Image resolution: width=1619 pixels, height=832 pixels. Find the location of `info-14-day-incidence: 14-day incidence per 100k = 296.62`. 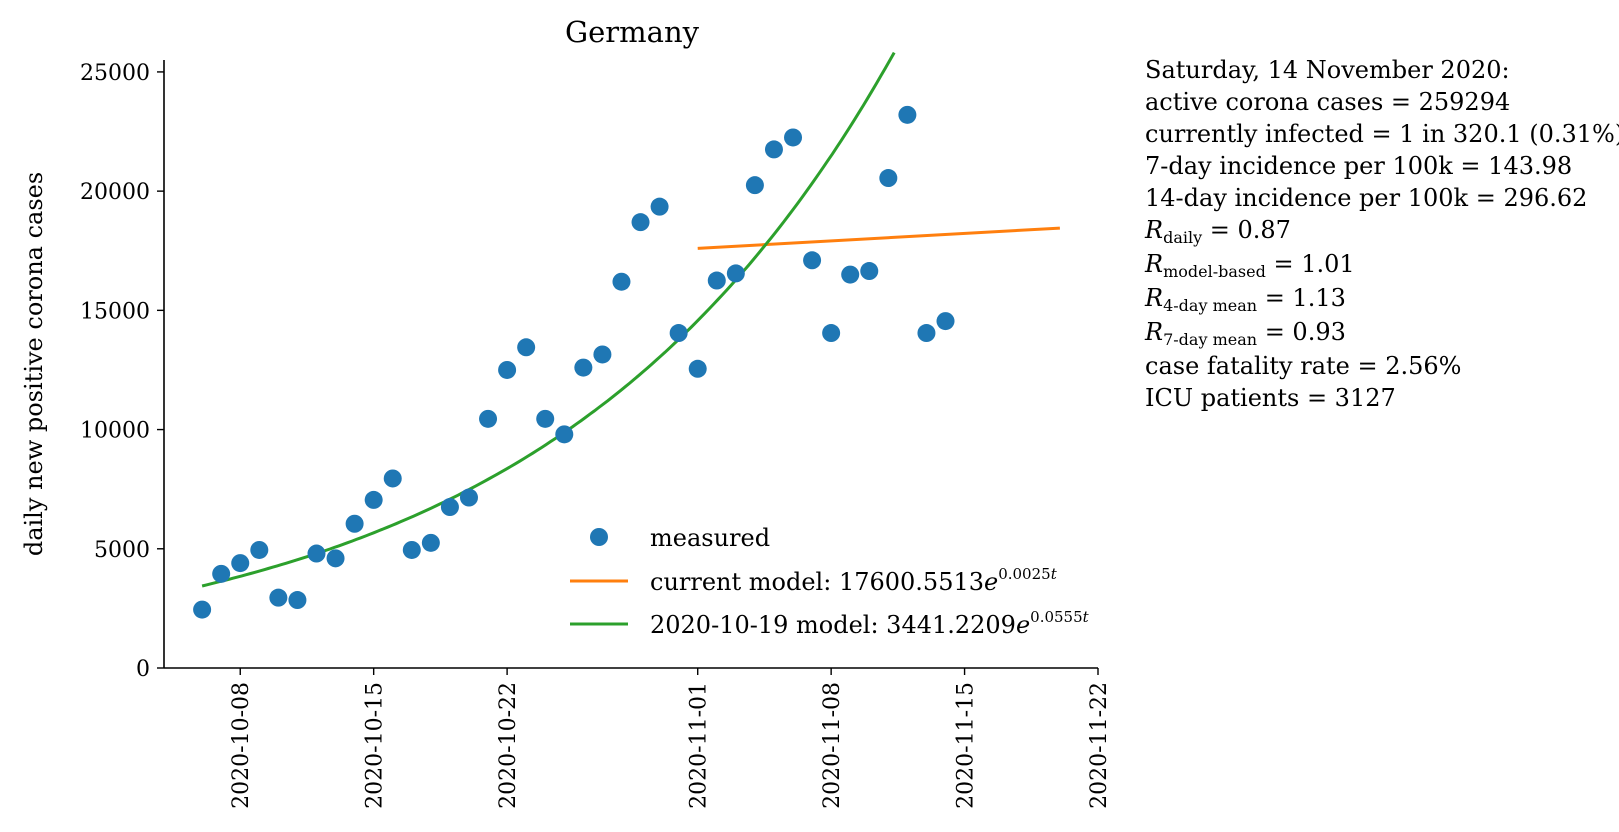

info-14-day-incidence: 14-day incidence per 100k = 296.62 is located at coordinates (1366, 198).